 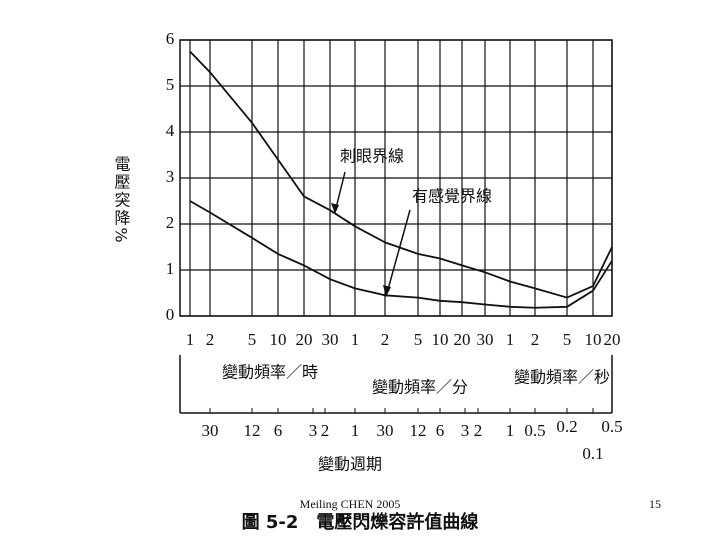 I want to click on period-axis-label: 變動週期, so click(x=350, y=464).